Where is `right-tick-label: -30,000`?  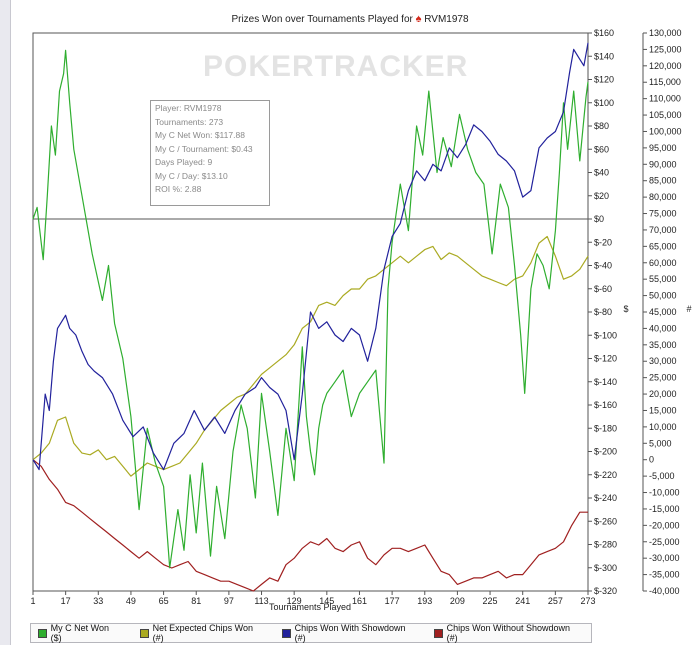 right-tick-label: -30,000 is located at coordinates (664, 558).